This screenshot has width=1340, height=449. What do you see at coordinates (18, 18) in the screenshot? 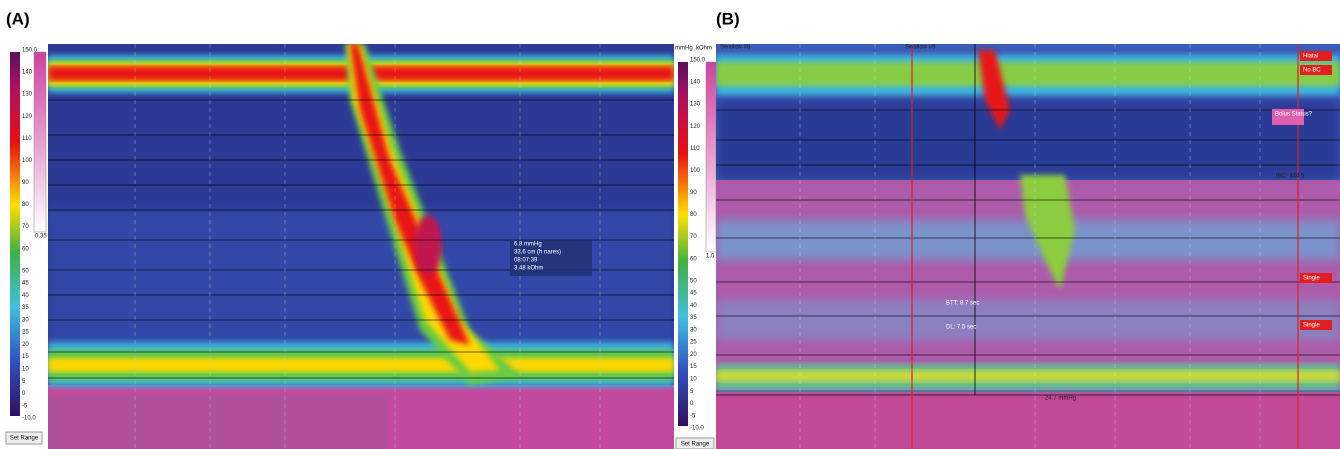
I see `panel-label: (A)` at bounding box center [18, 18].